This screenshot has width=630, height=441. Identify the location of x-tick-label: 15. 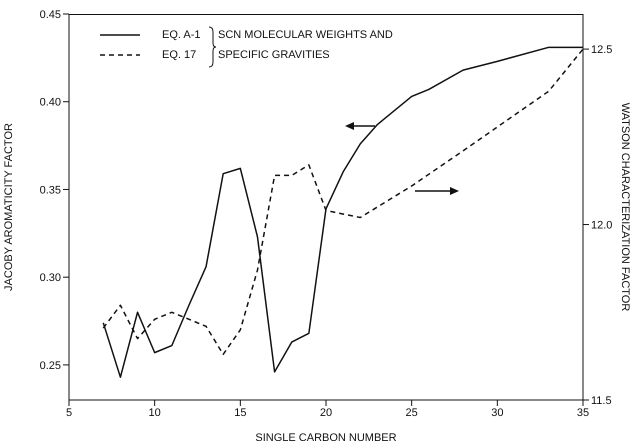
(240, 412).